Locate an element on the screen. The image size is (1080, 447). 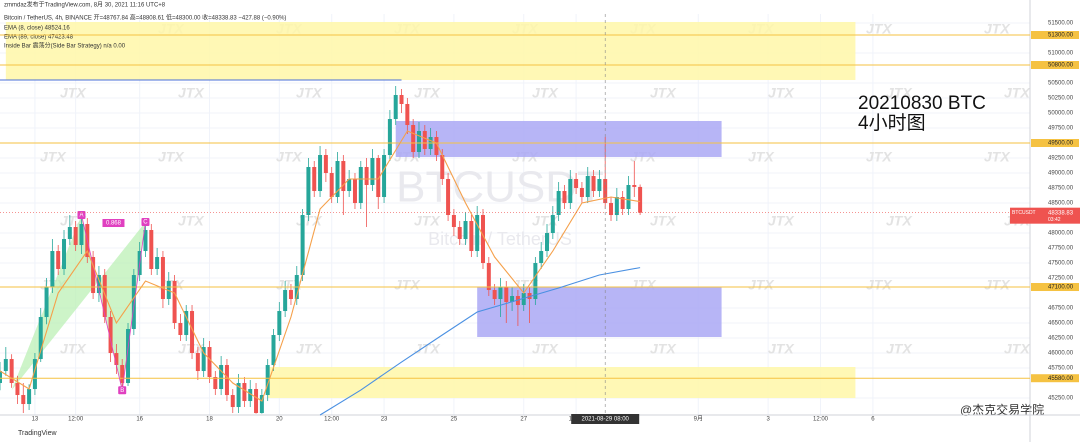
y-tick-label: 47750.00 is located at coordinates (1061, 249).